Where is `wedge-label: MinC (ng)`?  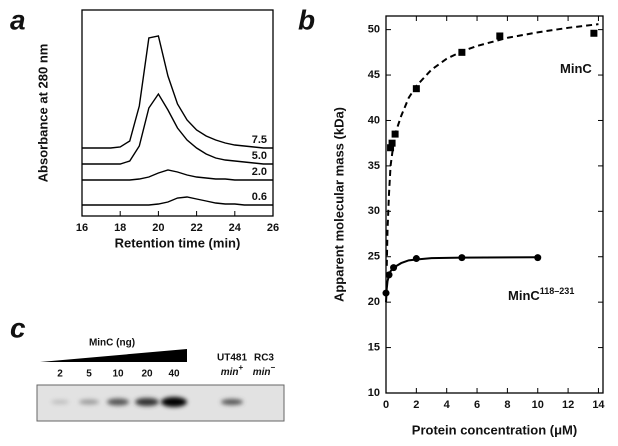 wedge-label: MinC (ng) is located at coordinates (112, 343).